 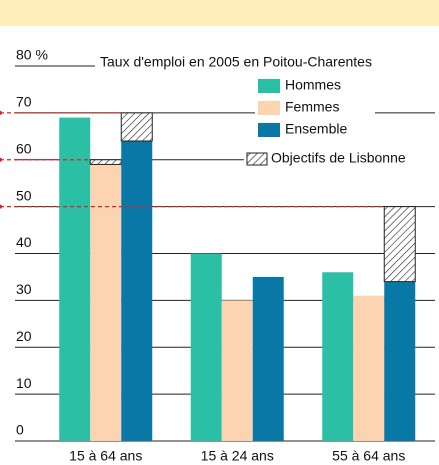 What do you see at coordinates (24, 148) in the screenshot?
I see `y-tick-label: 60` at bounding box center [24, 148].